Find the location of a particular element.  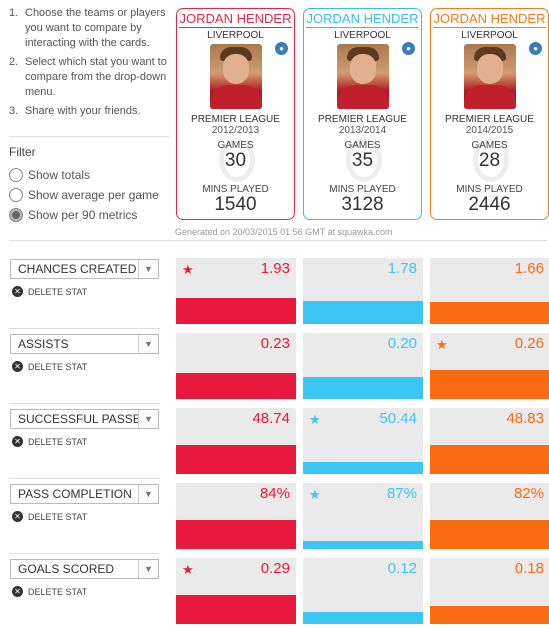

games-value: 28 is located at coordinates (489, 160).